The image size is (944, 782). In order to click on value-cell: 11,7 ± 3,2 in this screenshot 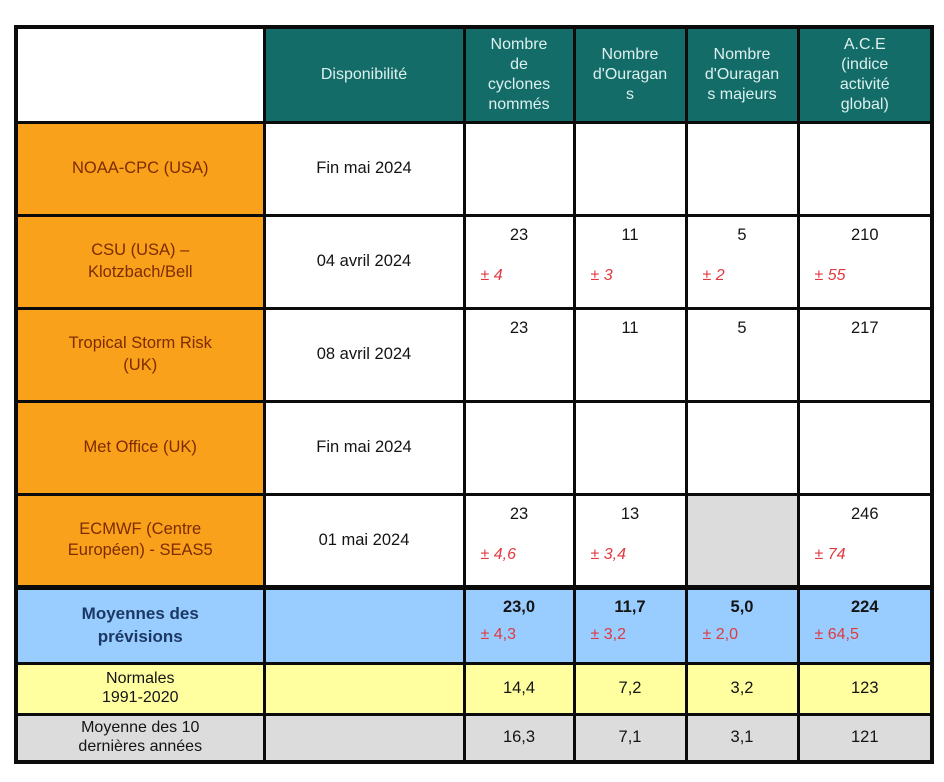, I will do `click(630, 624)`.